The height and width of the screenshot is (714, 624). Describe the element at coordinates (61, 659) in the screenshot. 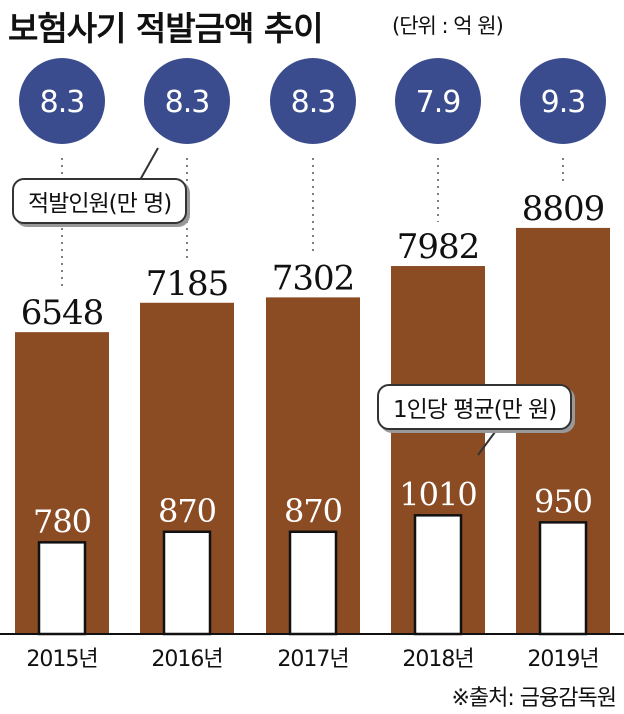

I see `x-tick-label: 2015년` at that location.